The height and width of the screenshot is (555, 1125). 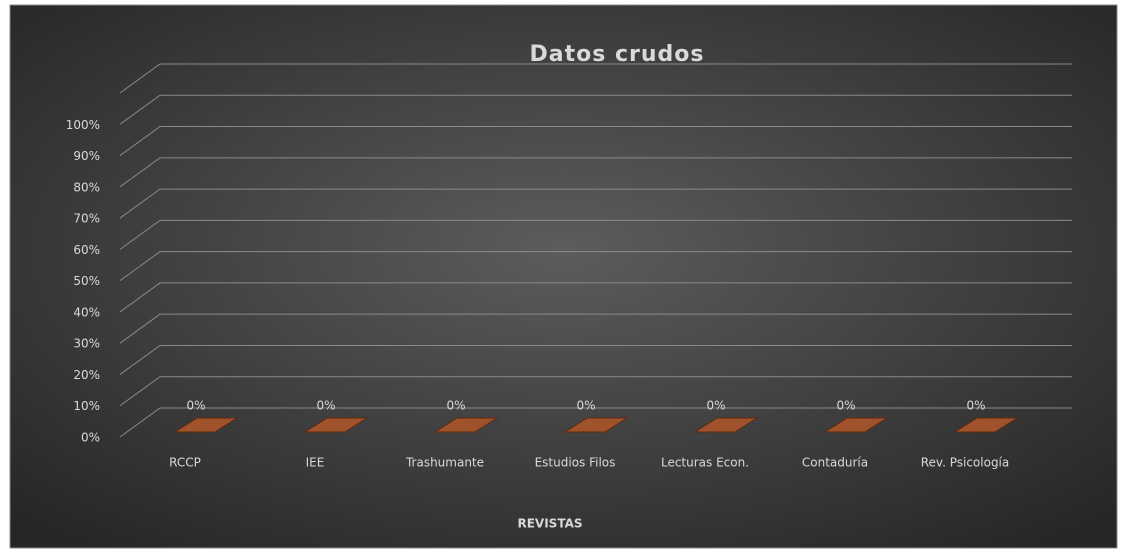 I want to click on x-tick-label: RCCP, so click(x=185, y=463).